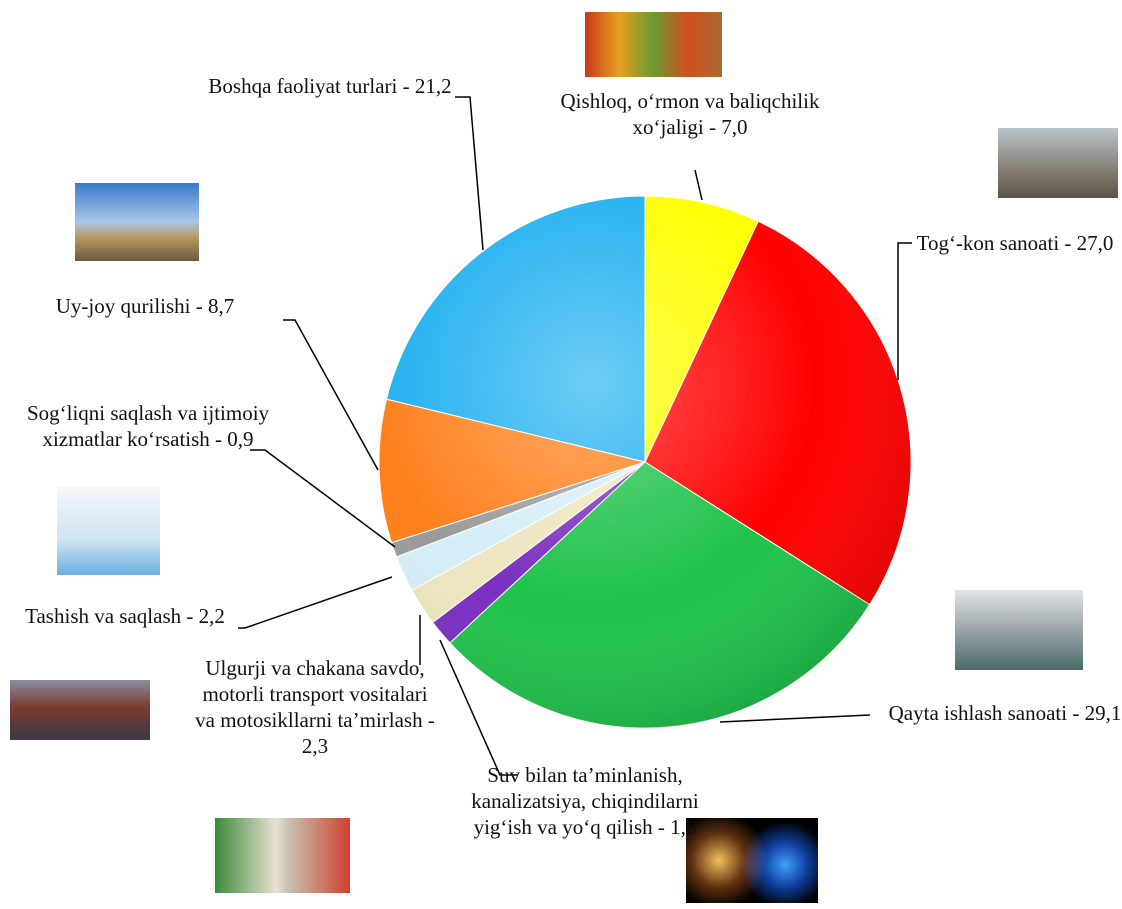  Describe the element at coordinates (683, 827) in the screenshot. I see `value-label: 1,6` at that location.